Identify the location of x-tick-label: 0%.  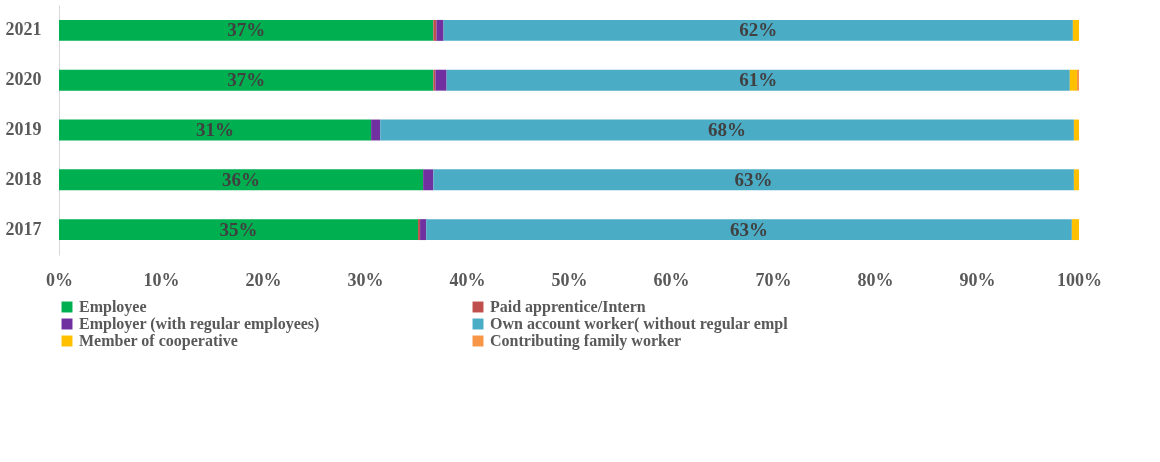
(59, 279).